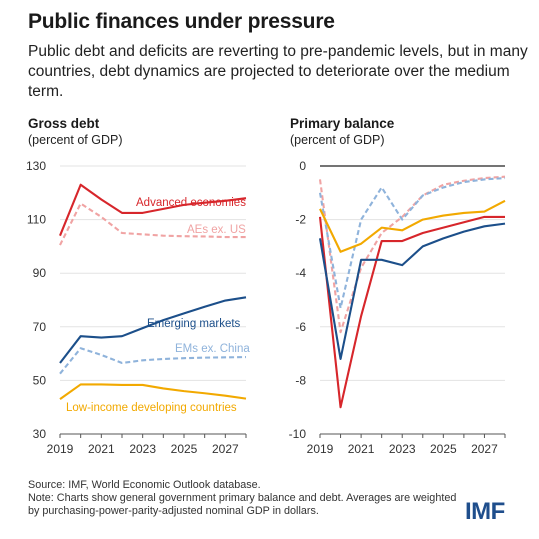  I want to click on debt-line-advanced-economies, so click(153, 210).